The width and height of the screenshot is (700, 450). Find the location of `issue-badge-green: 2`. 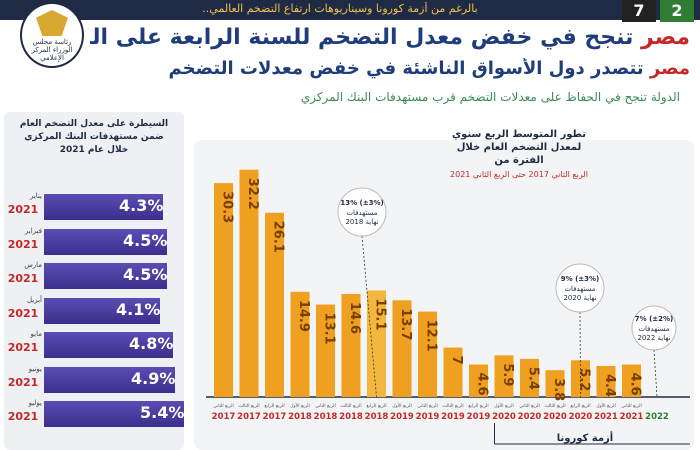

issue-badge-green: 2 is located at coordinates (677, 11).